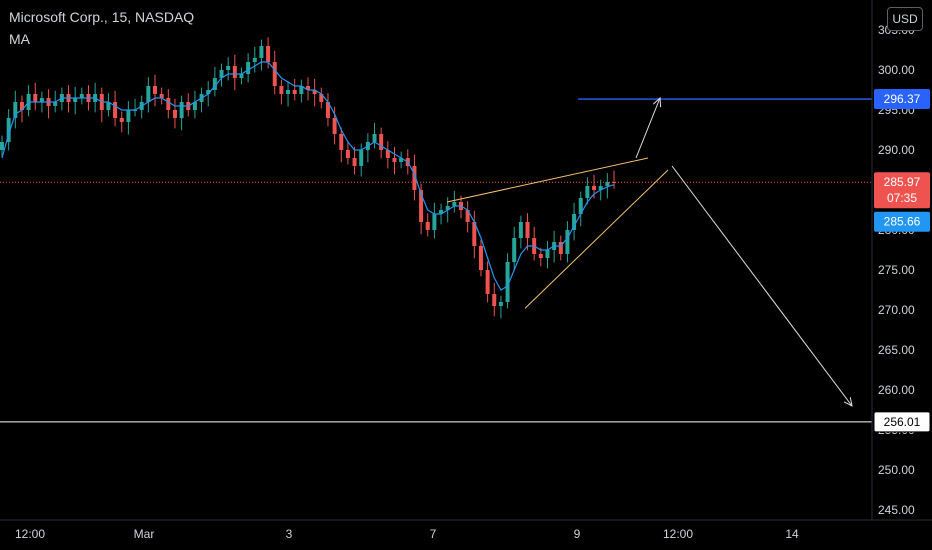 The height and width of the screenshot is (550, 932). I want to click on support-price-badge: 256.01, so click(902, 422).